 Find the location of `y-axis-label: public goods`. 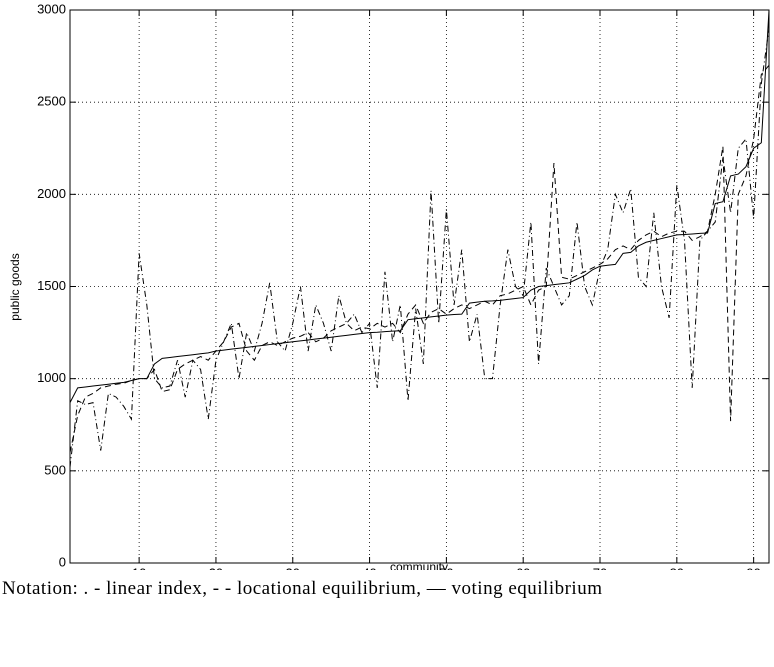

y-axis-label: public goods is located at coordinates (15, 286).